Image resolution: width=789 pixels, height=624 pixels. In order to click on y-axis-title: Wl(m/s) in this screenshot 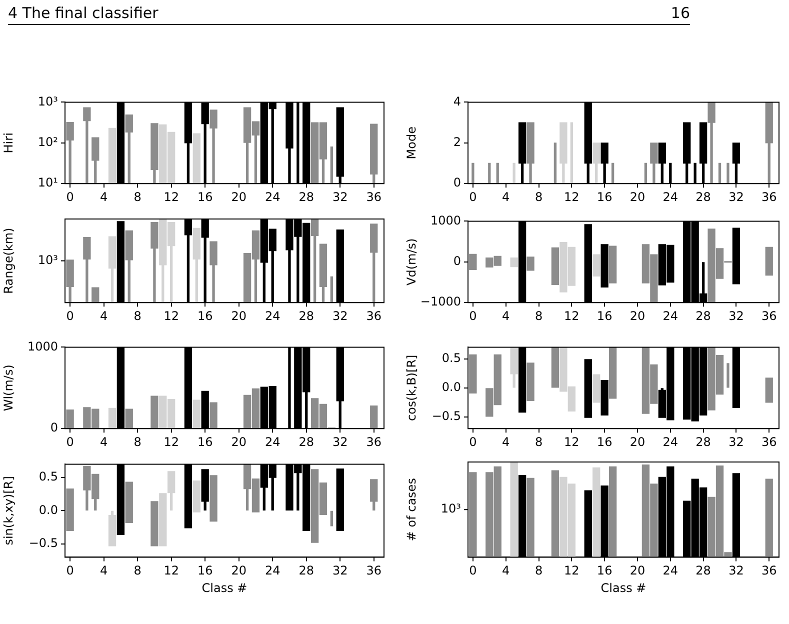, I will do `click(8, 388)`.